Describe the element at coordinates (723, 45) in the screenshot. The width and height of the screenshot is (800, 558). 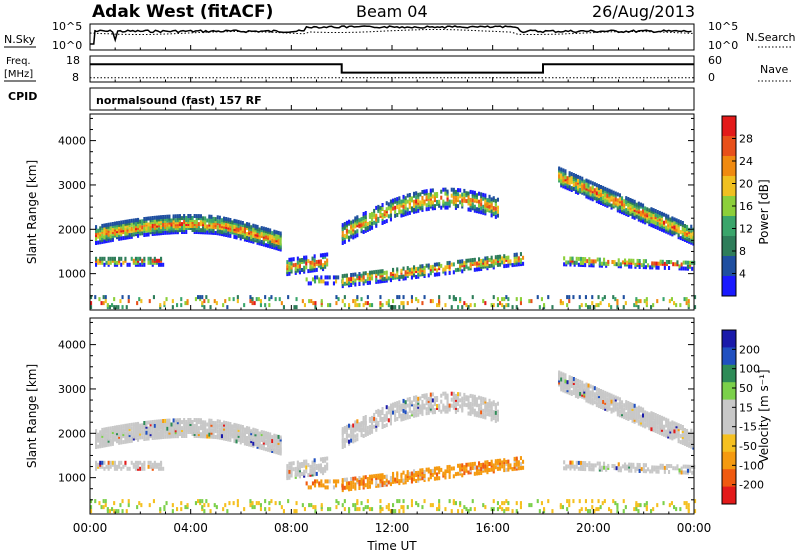
I see `noise-right-tick-bottom: 10^0` at that location.